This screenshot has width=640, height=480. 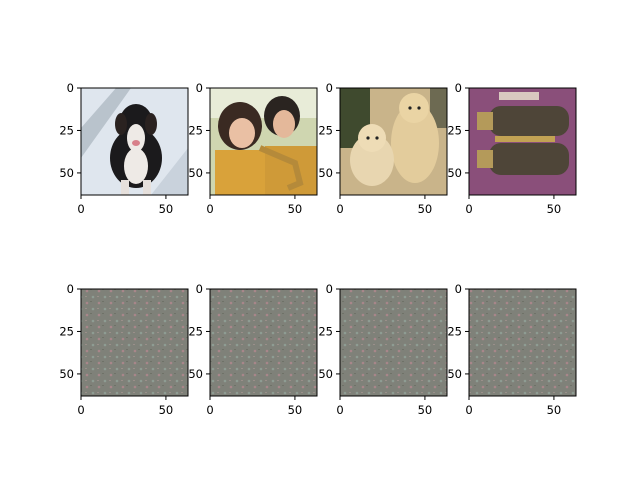 I want to click on panel-r0-c0: 0 25 50 0 50, so click(x=123, y=148).